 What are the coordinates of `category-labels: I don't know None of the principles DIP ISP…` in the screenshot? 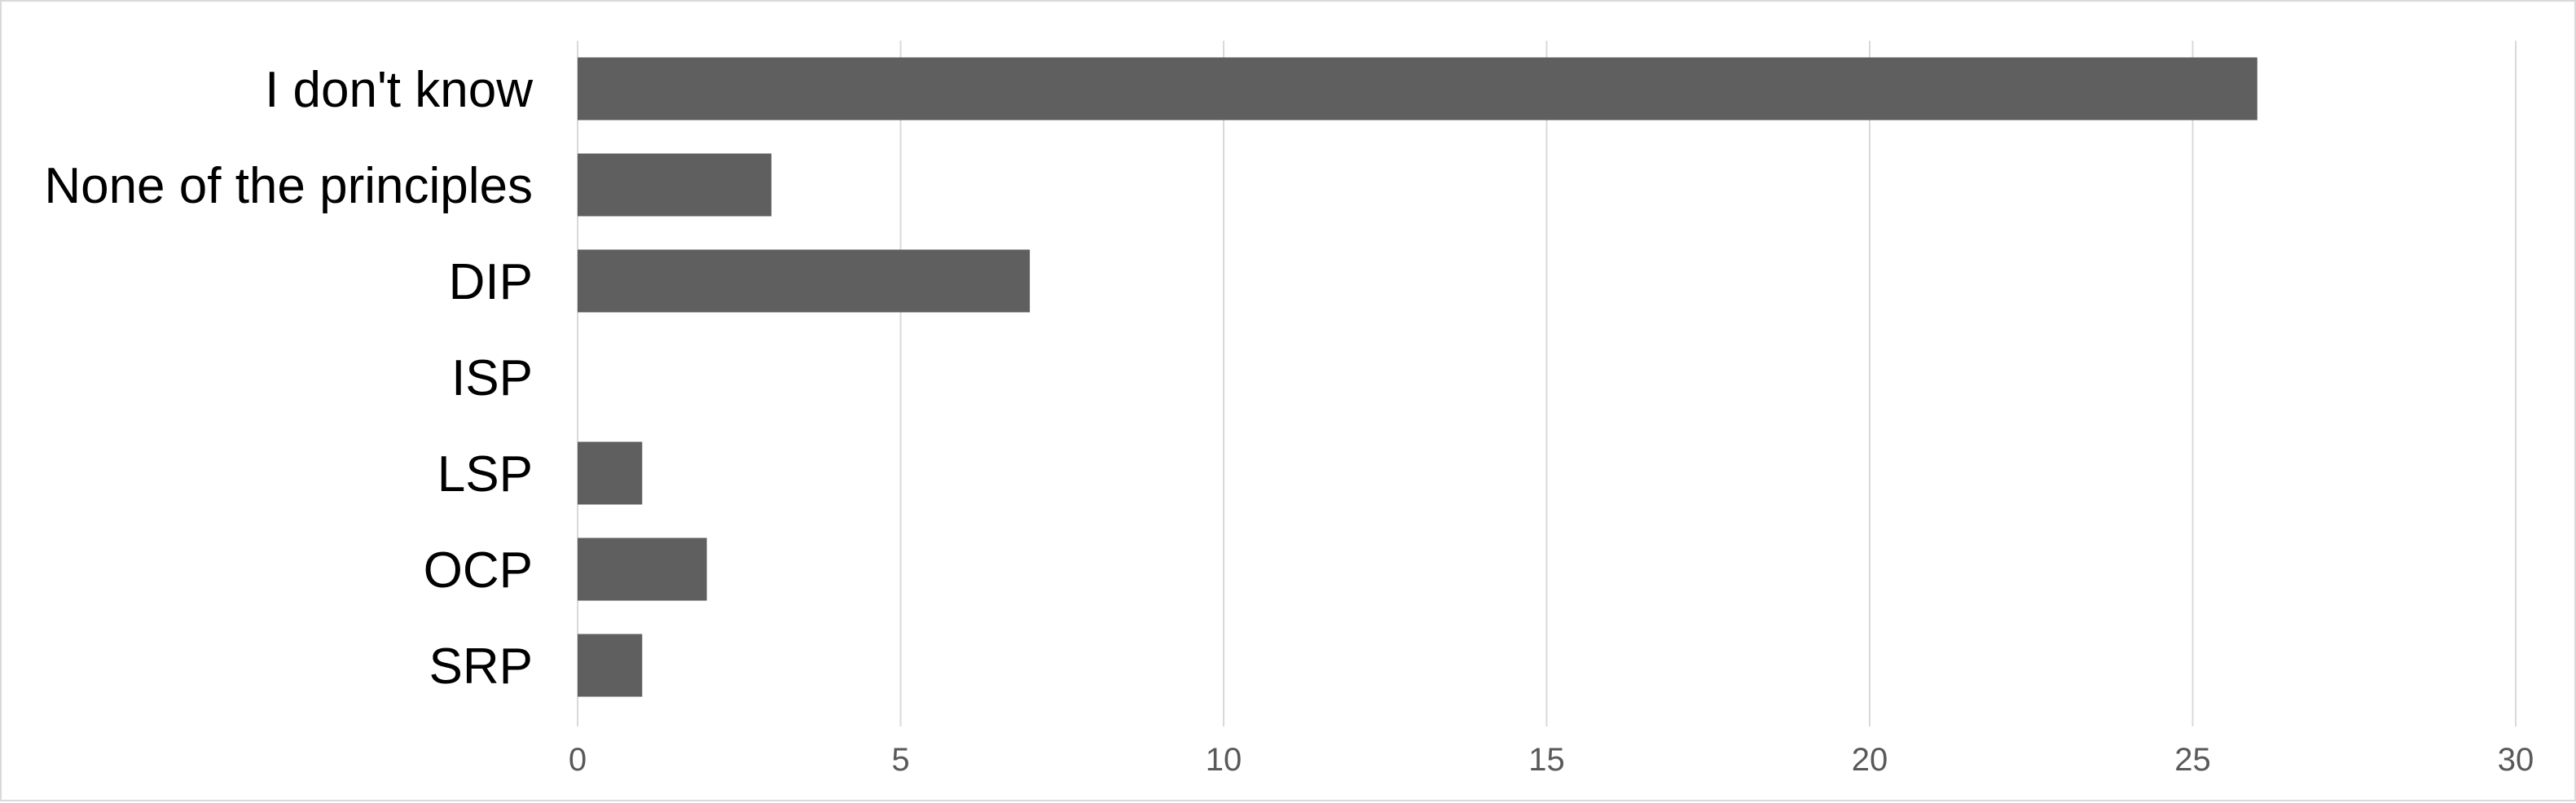 It's located at (288, 378).